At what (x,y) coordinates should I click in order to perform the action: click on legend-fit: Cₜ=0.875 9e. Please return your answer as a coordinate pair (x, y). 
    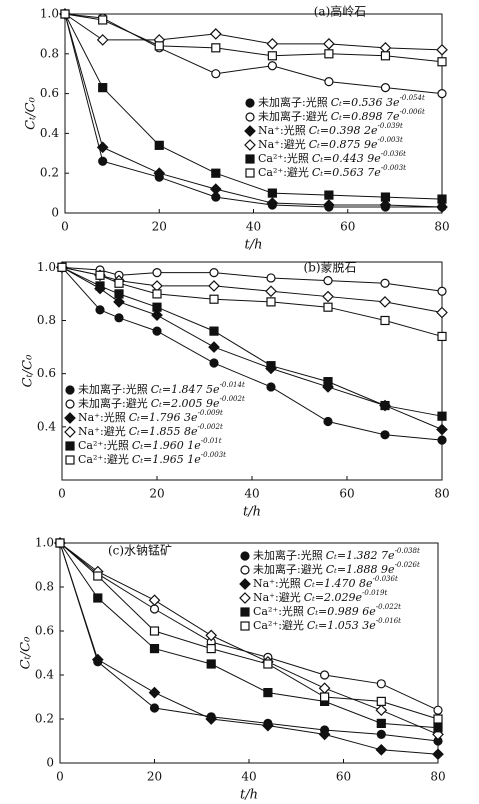
    Looking at the image, I should click on (343, 144).